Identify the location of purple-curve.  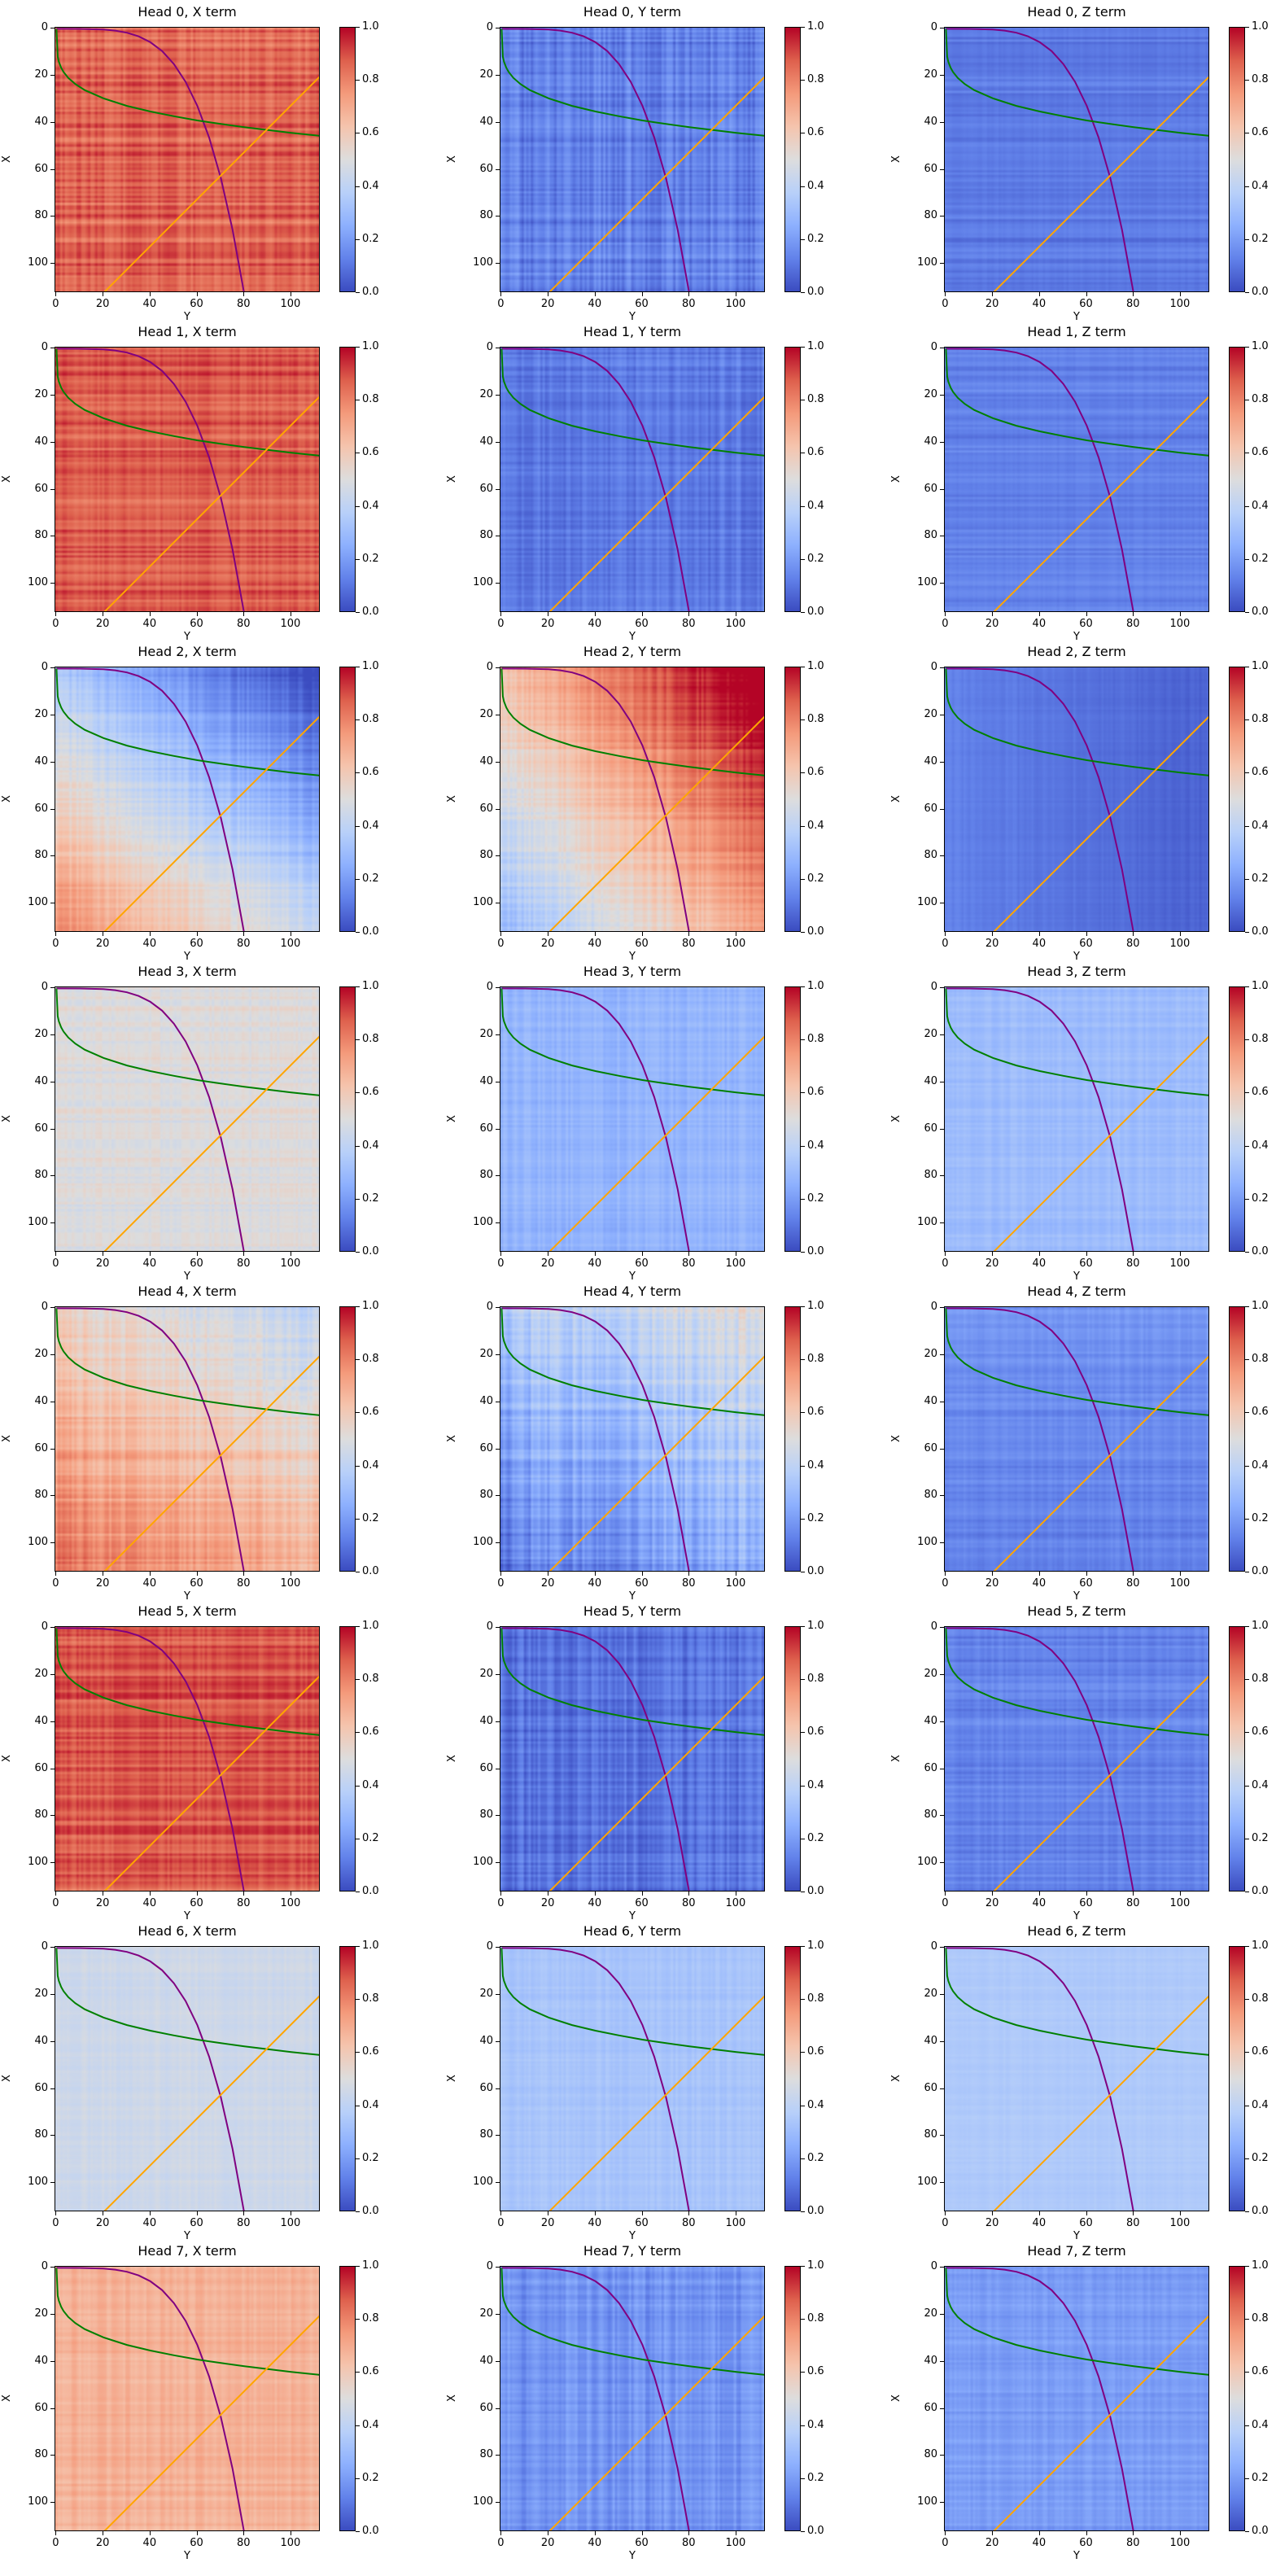
(1040, 2398).